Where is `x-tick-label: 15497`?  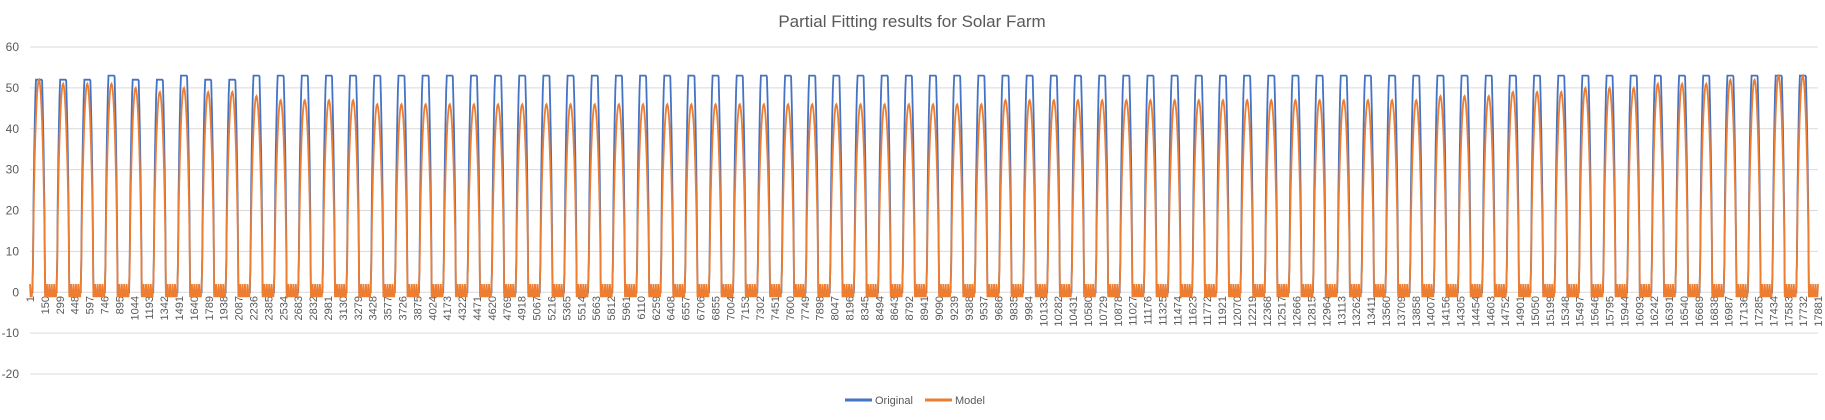
x-tick-label: 15497 is located at coordinates (1581, 311).